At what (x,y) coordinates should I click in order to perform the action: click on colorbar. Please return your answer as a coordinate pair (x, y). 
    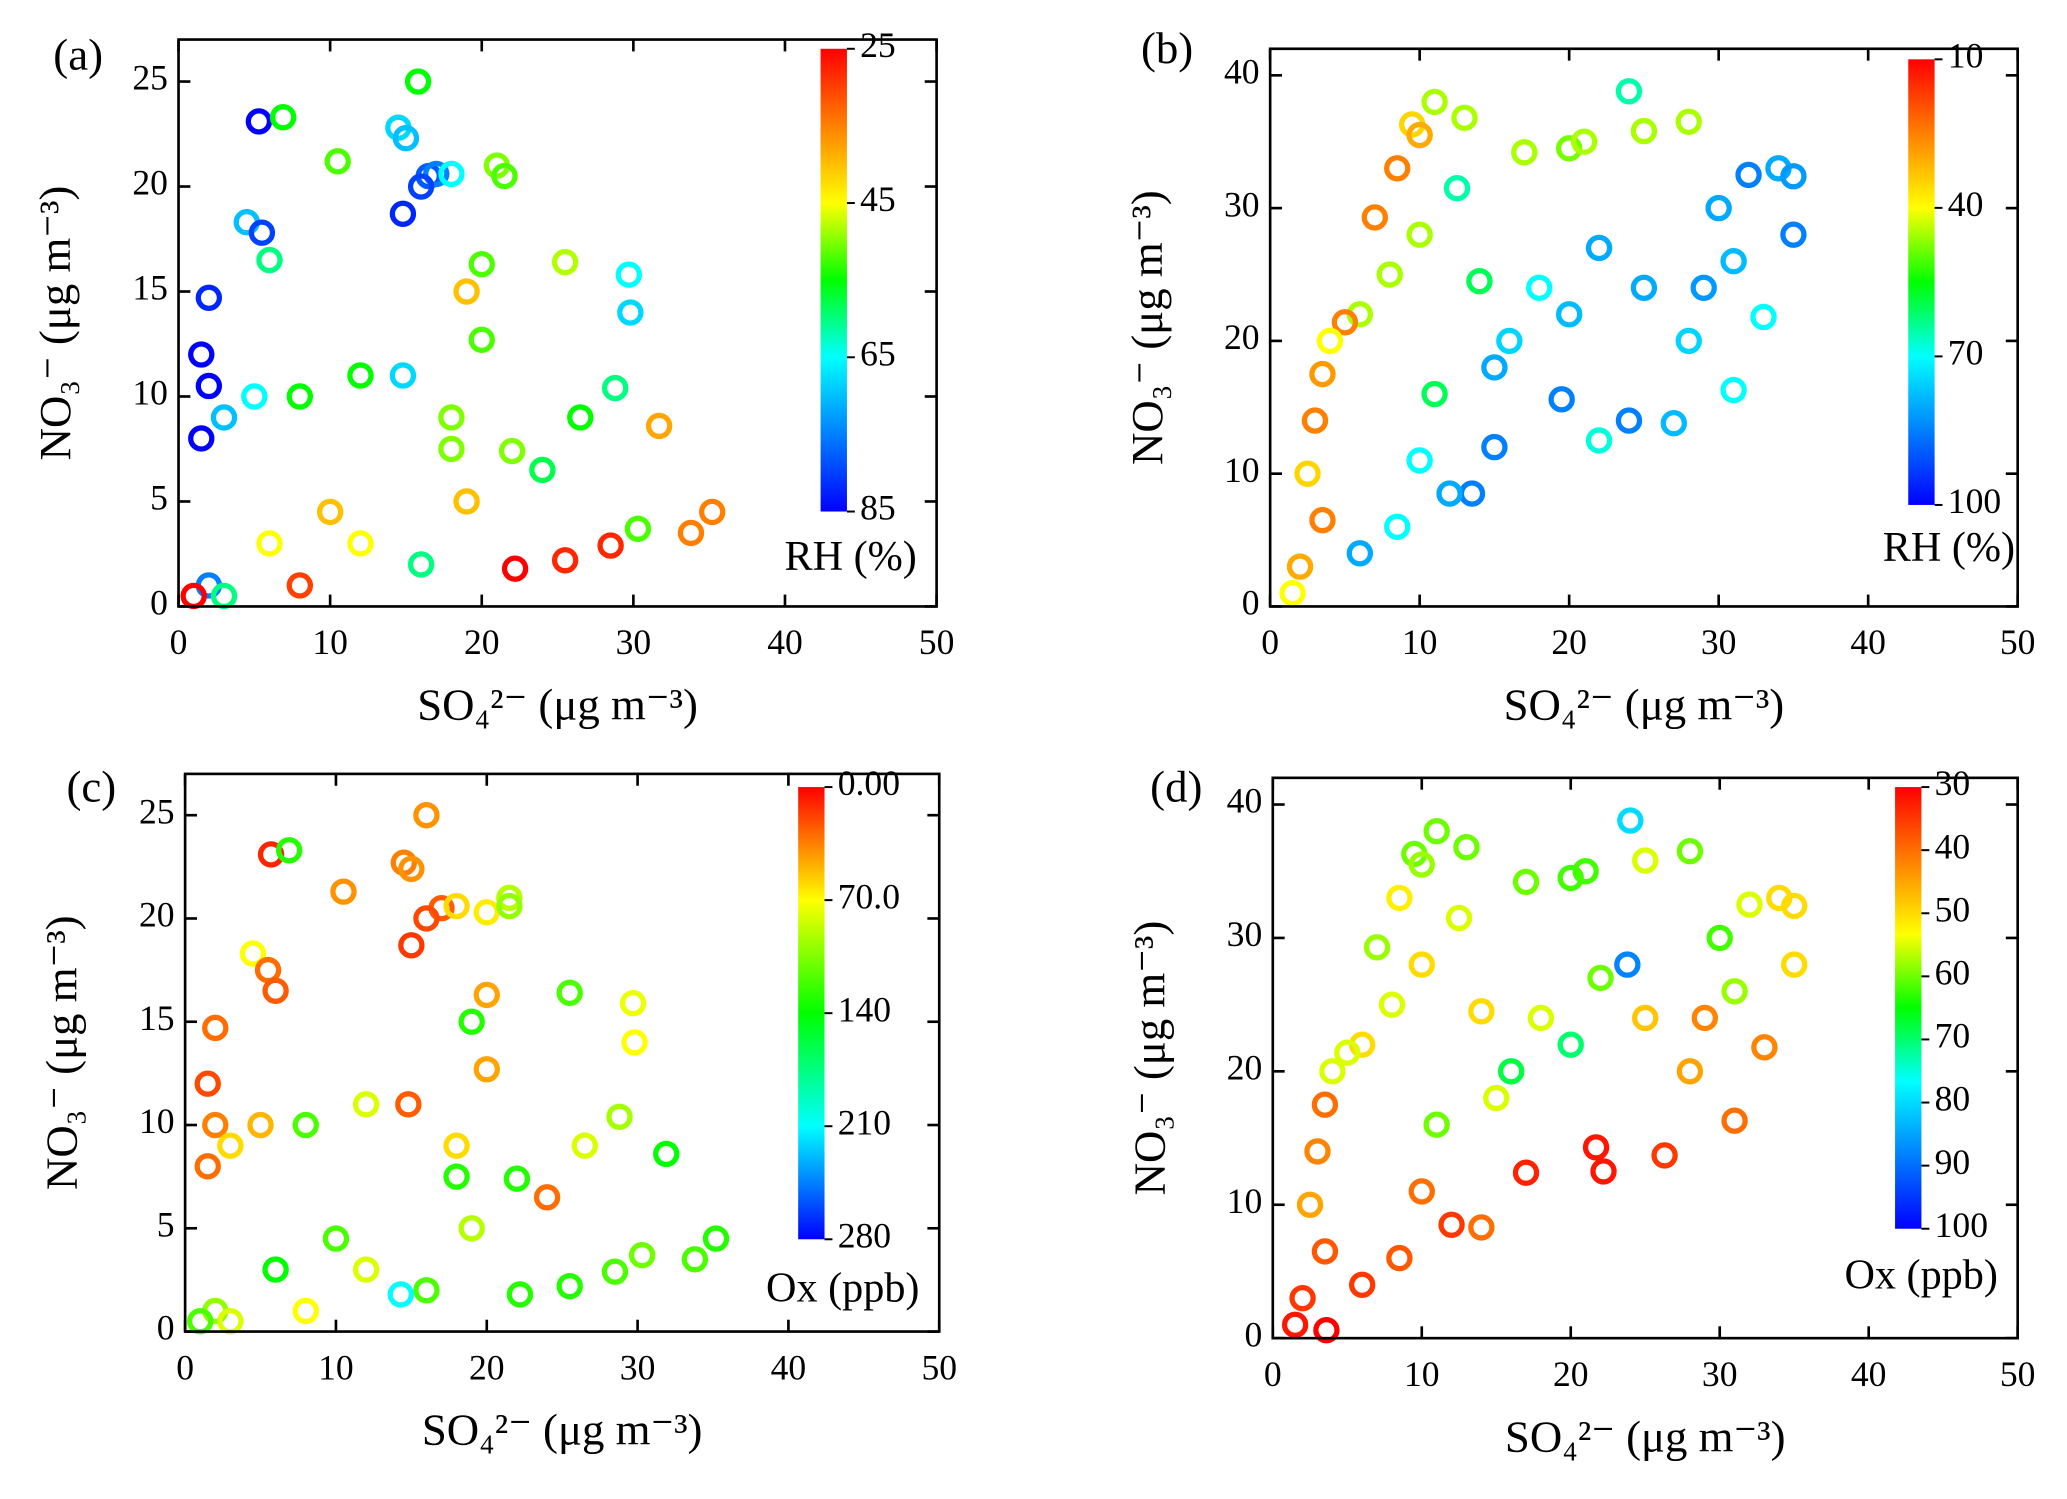
    Looking at the image, I should click on (833, 280).